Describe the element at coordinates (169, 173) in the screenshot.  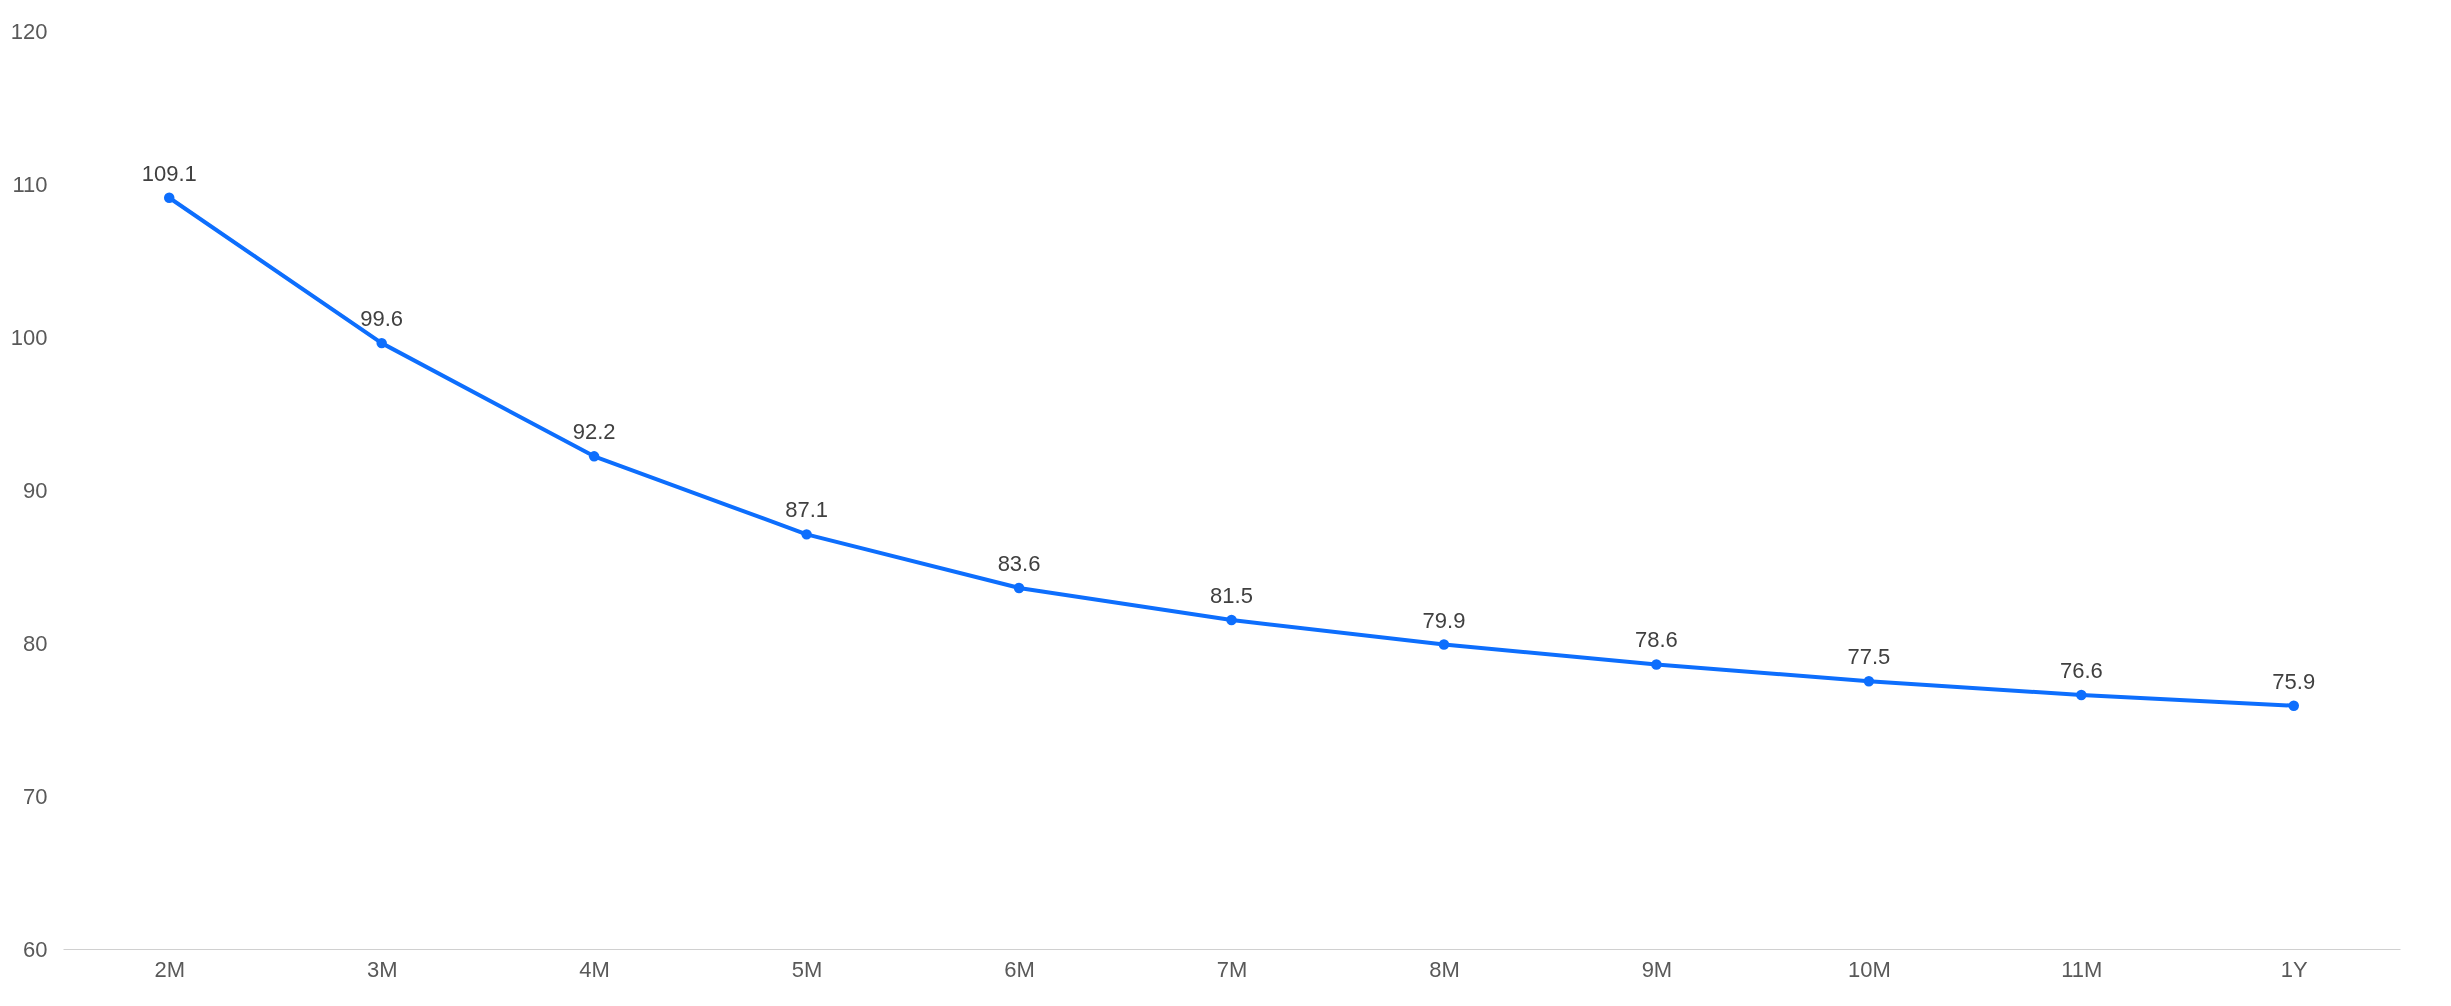
I see `data-label: 109.1` at that location.